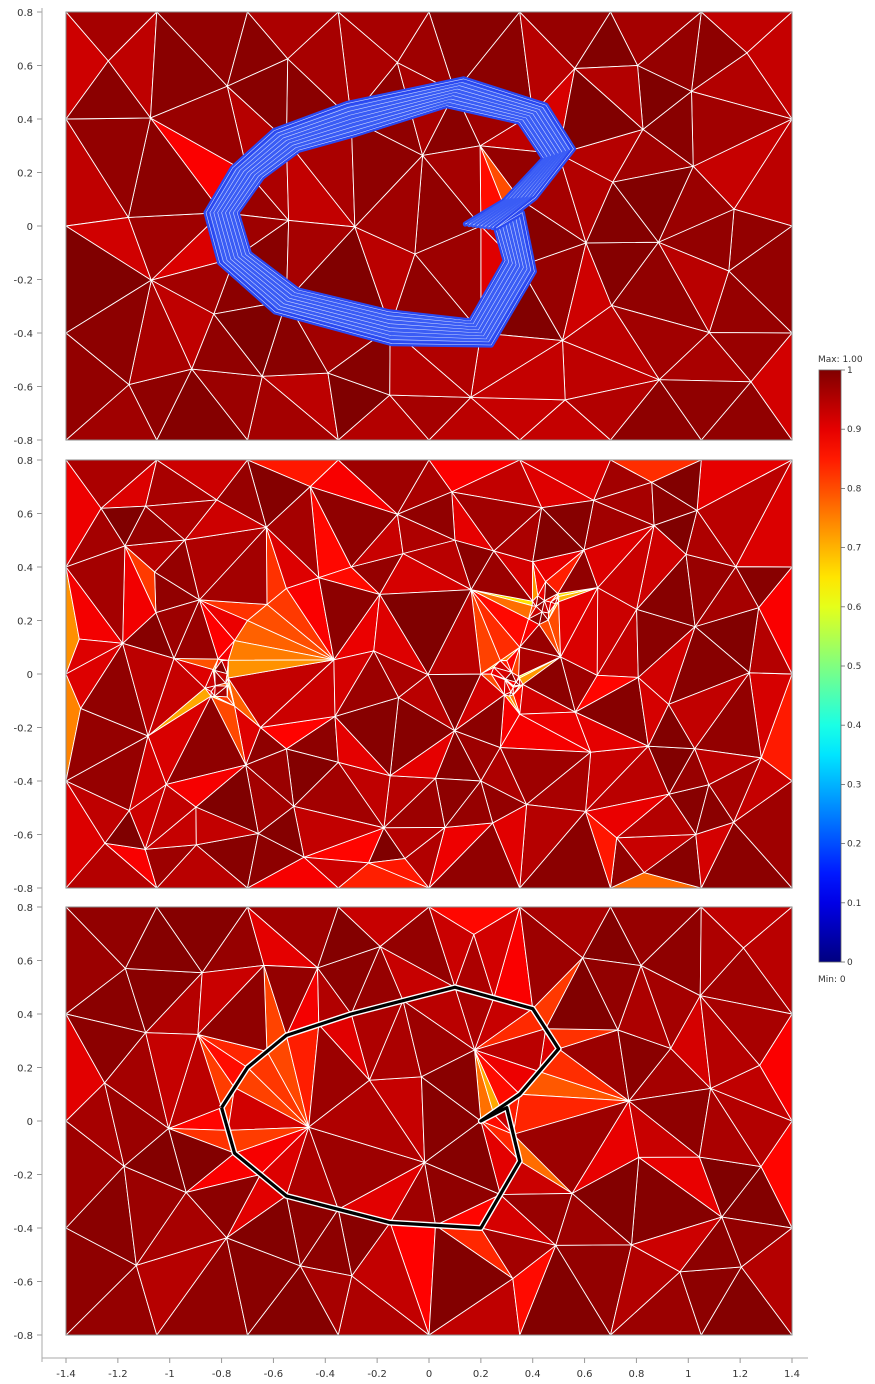 The width and height of the screenshot is (875, 1384). What do you see at coordinates (792, 1374) in the screenshot?
I see `x-tick-label: 1.4` at bounding box center [792, 1374].